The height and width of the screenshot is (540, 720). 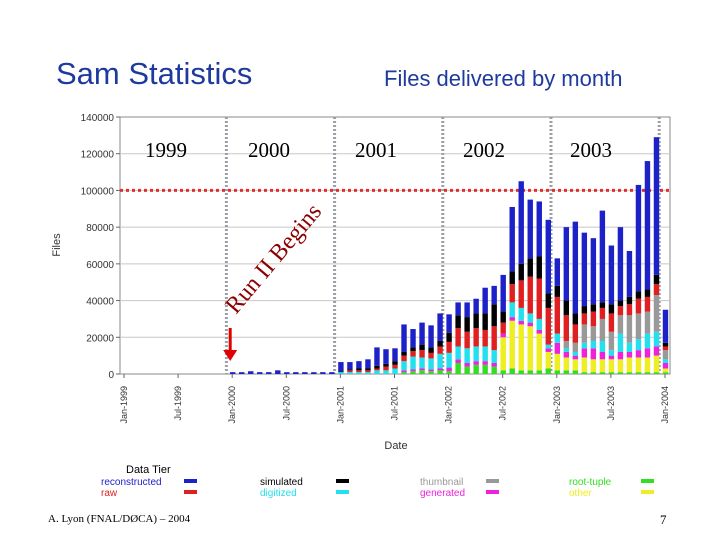 I want to click on year-label: 2001, so click(x=376, y=150).